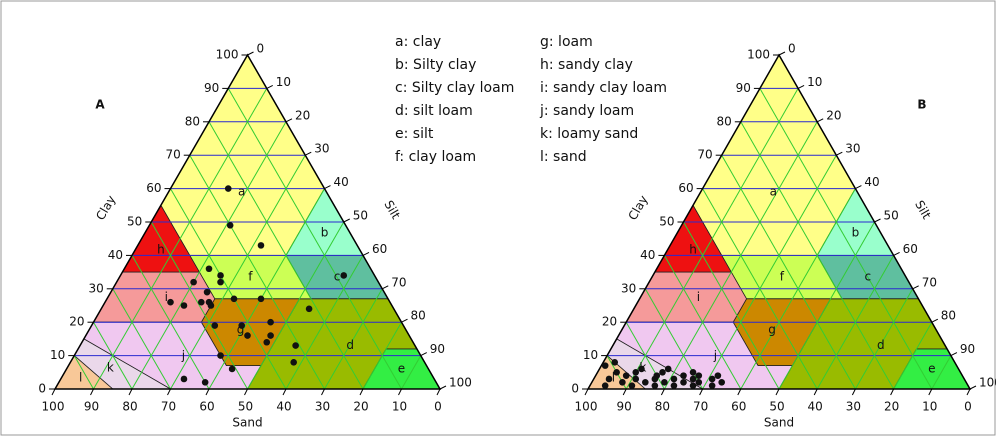 This screenshot has height=436, width=996. Describe the element at coordinates (743, 88) in the screenshot. I see `clay-tick-label: 90` at that location.